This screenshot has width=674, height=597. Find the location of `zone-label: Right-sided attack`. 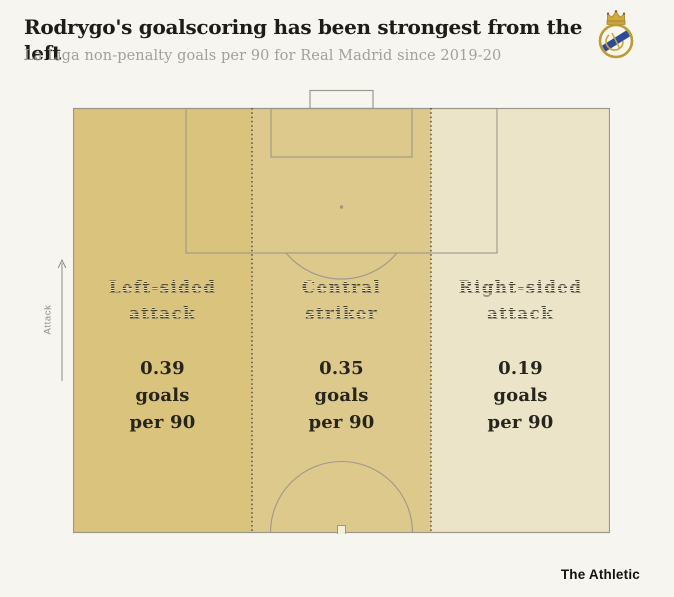

zone-label: Right-sided attack is located at coordinates (520, 301).